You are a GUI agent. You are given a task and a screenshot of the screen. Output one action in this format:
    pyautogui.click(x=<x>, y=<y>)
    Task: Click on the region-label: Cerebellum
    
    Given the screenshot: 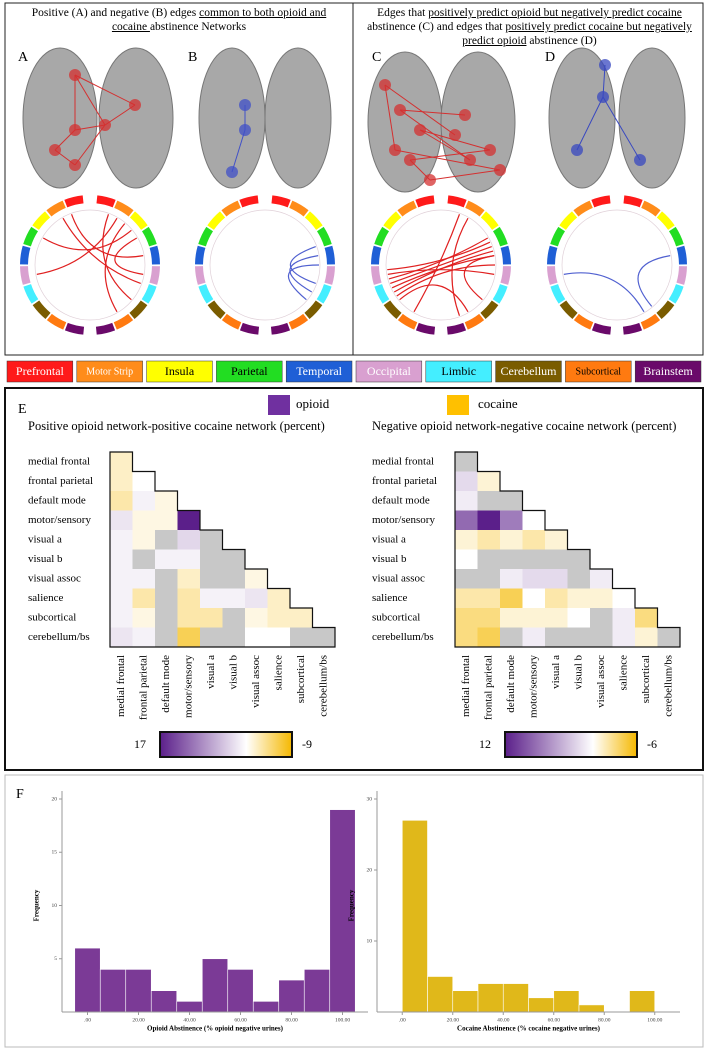 What is the action you would take?
    pyautogui.click(x=529, y=371)
    